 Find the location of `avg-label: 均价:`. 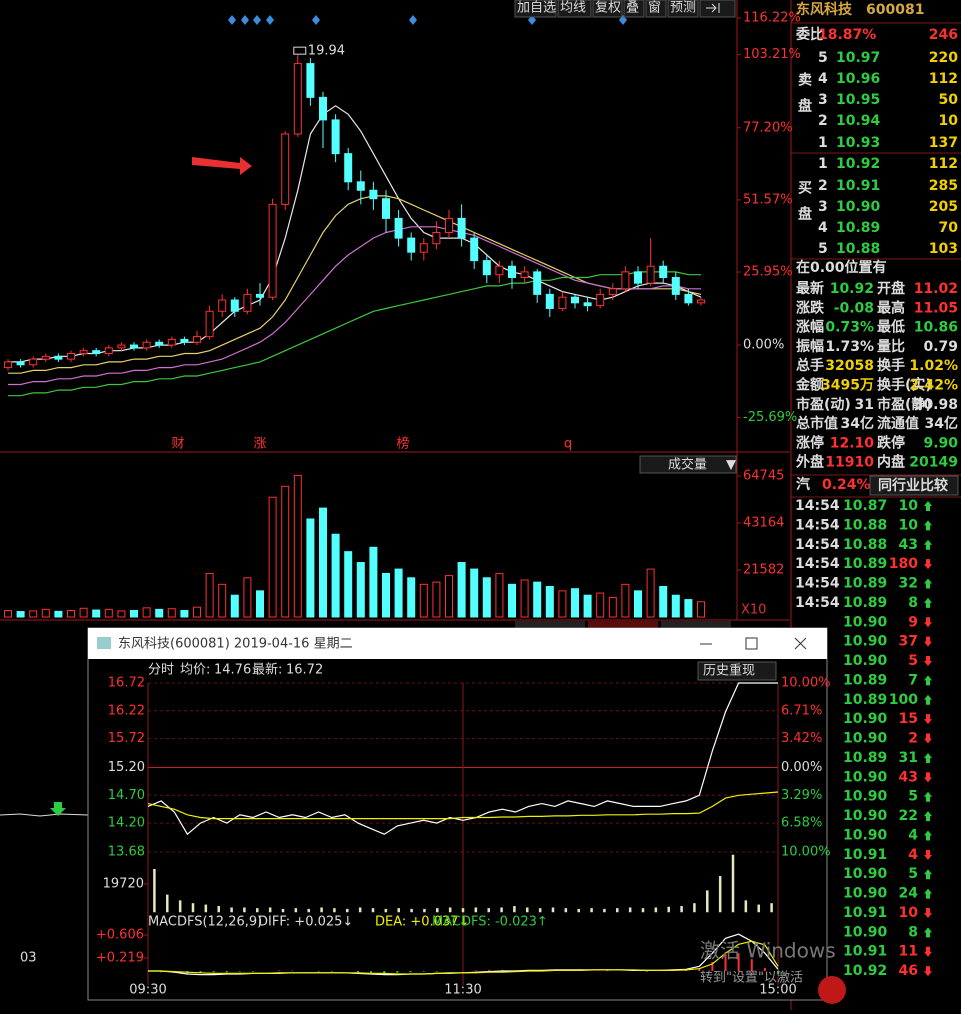

avg-label: 均价: is located at coordinates (195, 670).